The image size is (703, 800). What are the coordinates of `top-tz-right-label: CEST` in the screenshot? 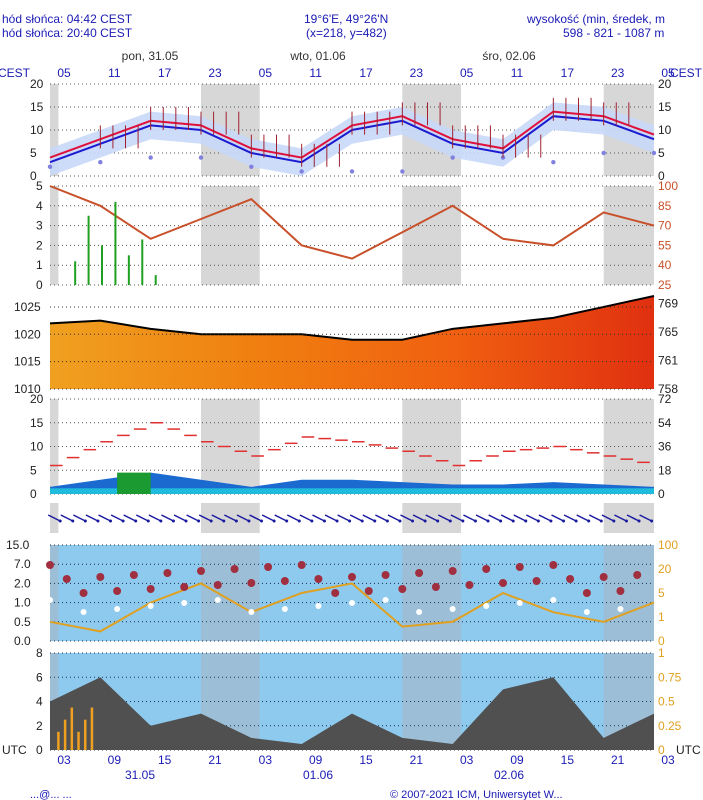 It's located at (686, 73).